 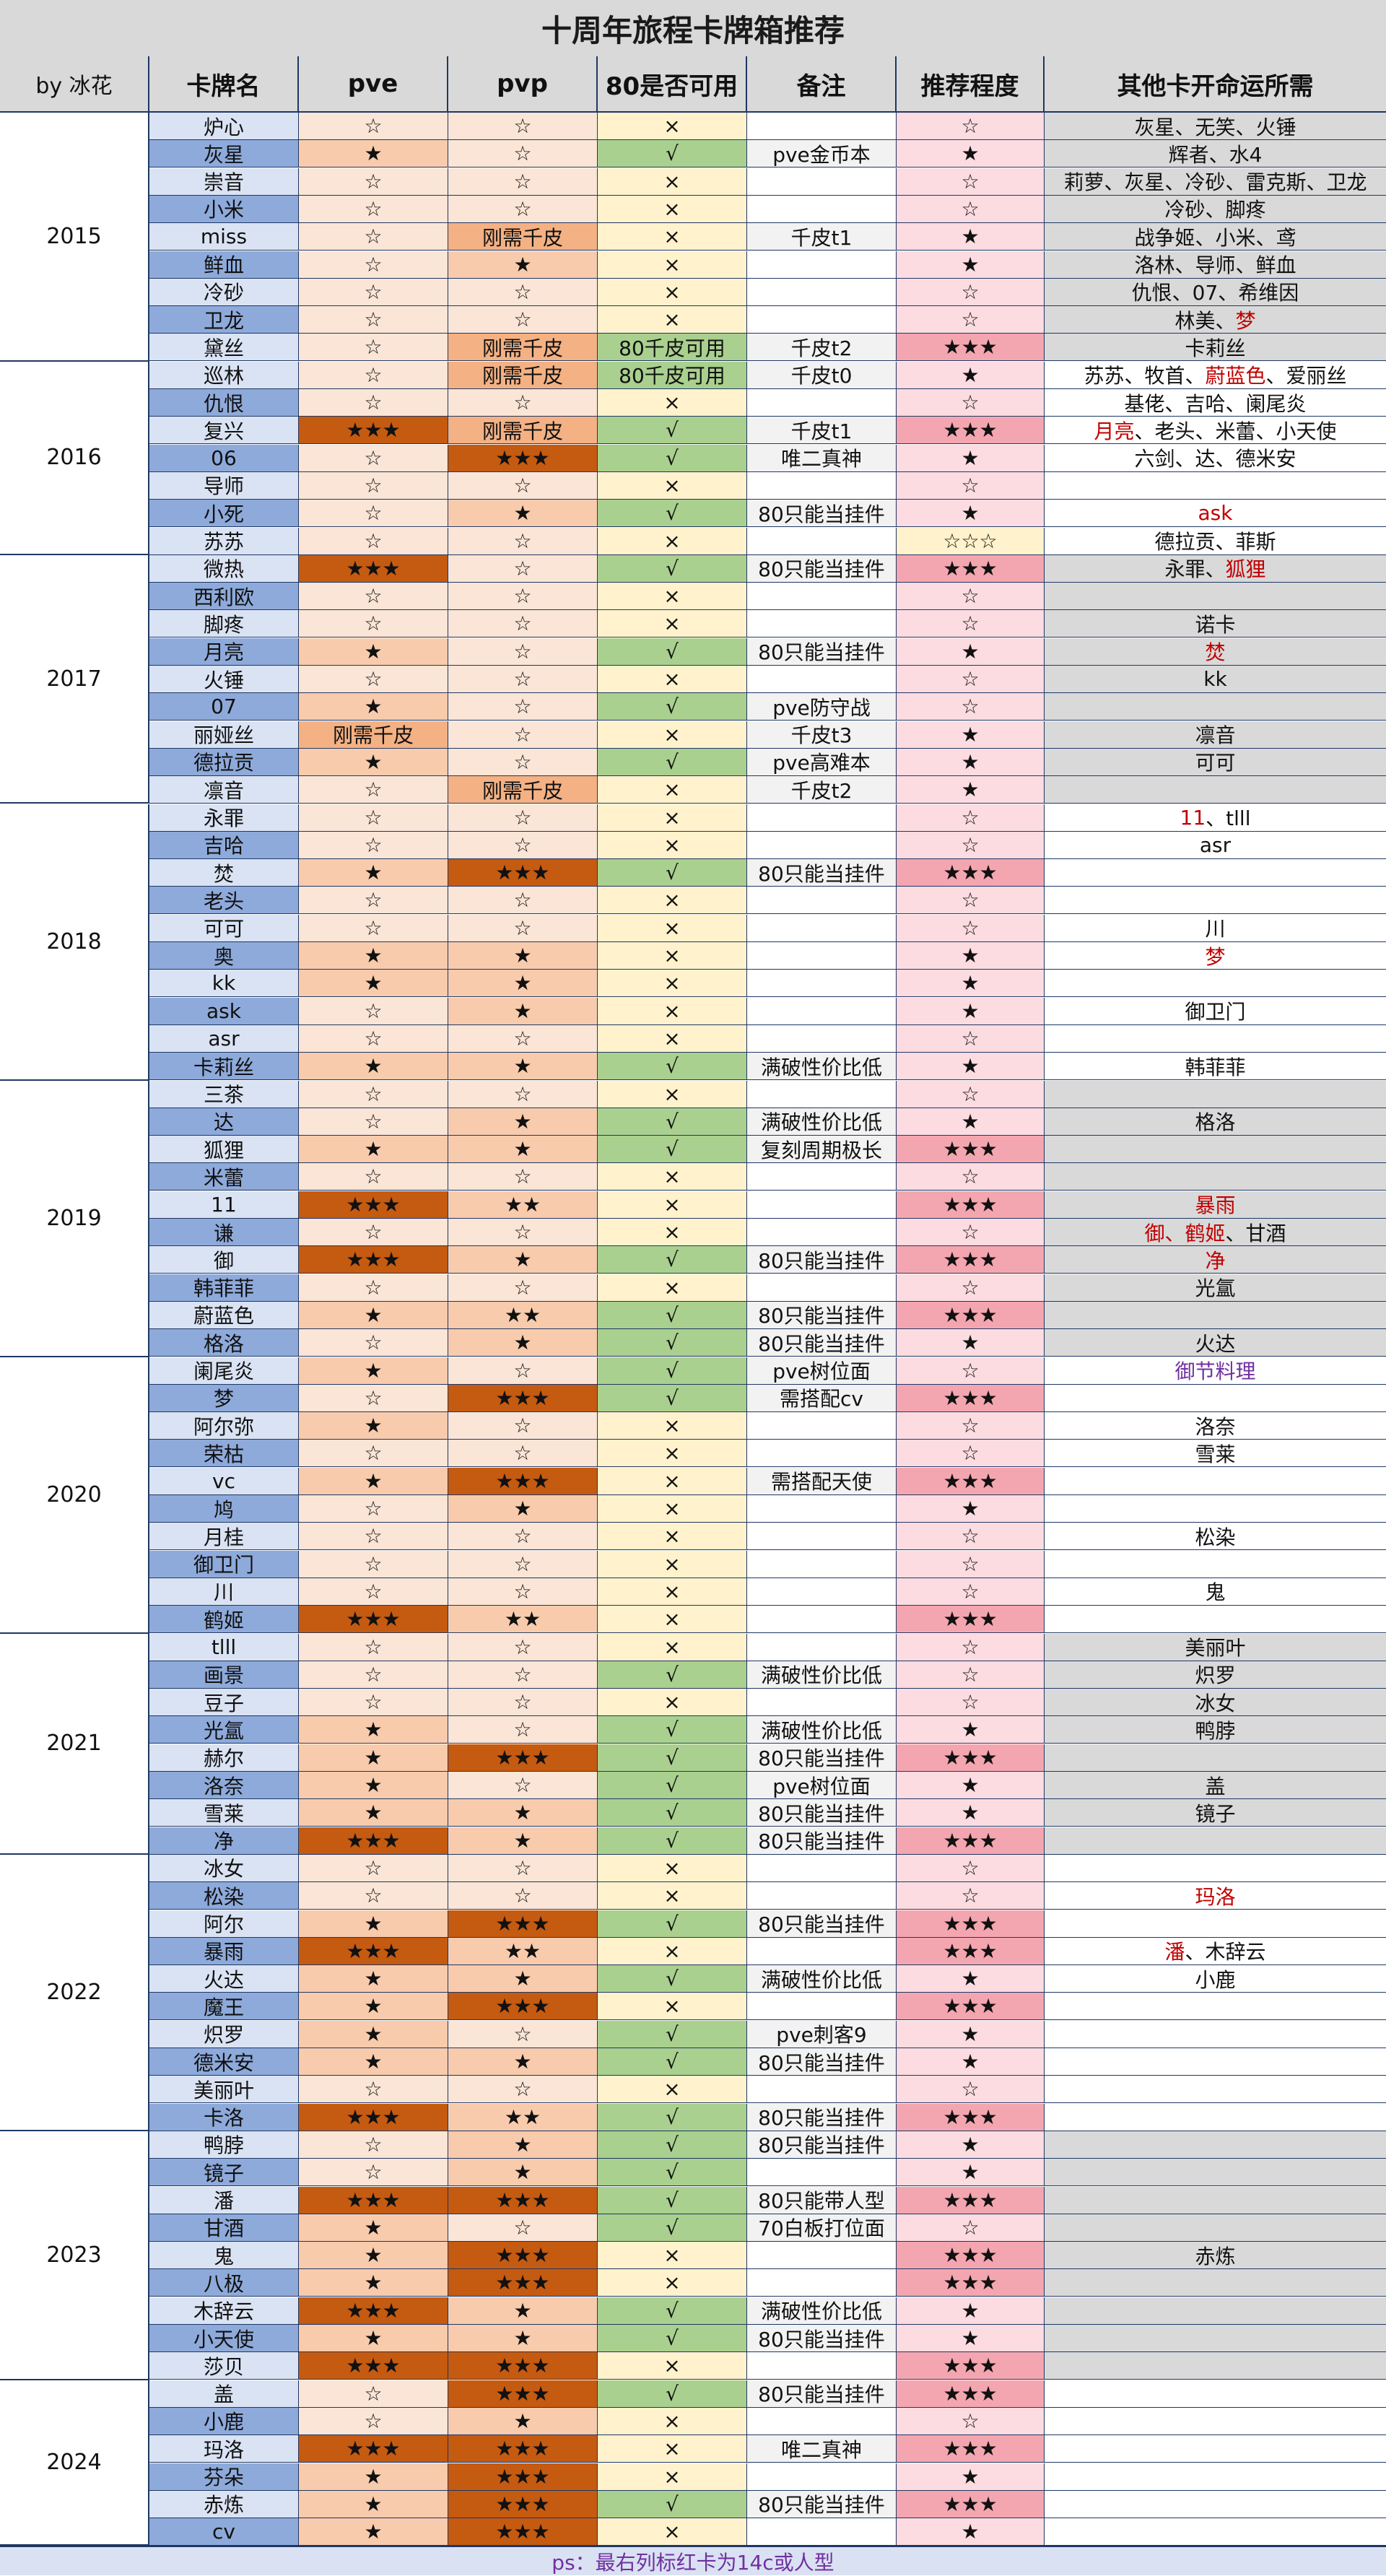 What do you see at coordinates (1215, 1122) in the screenshot?
I see `other-cards-cell: 格洛` at bounding box center [1215, 1122].